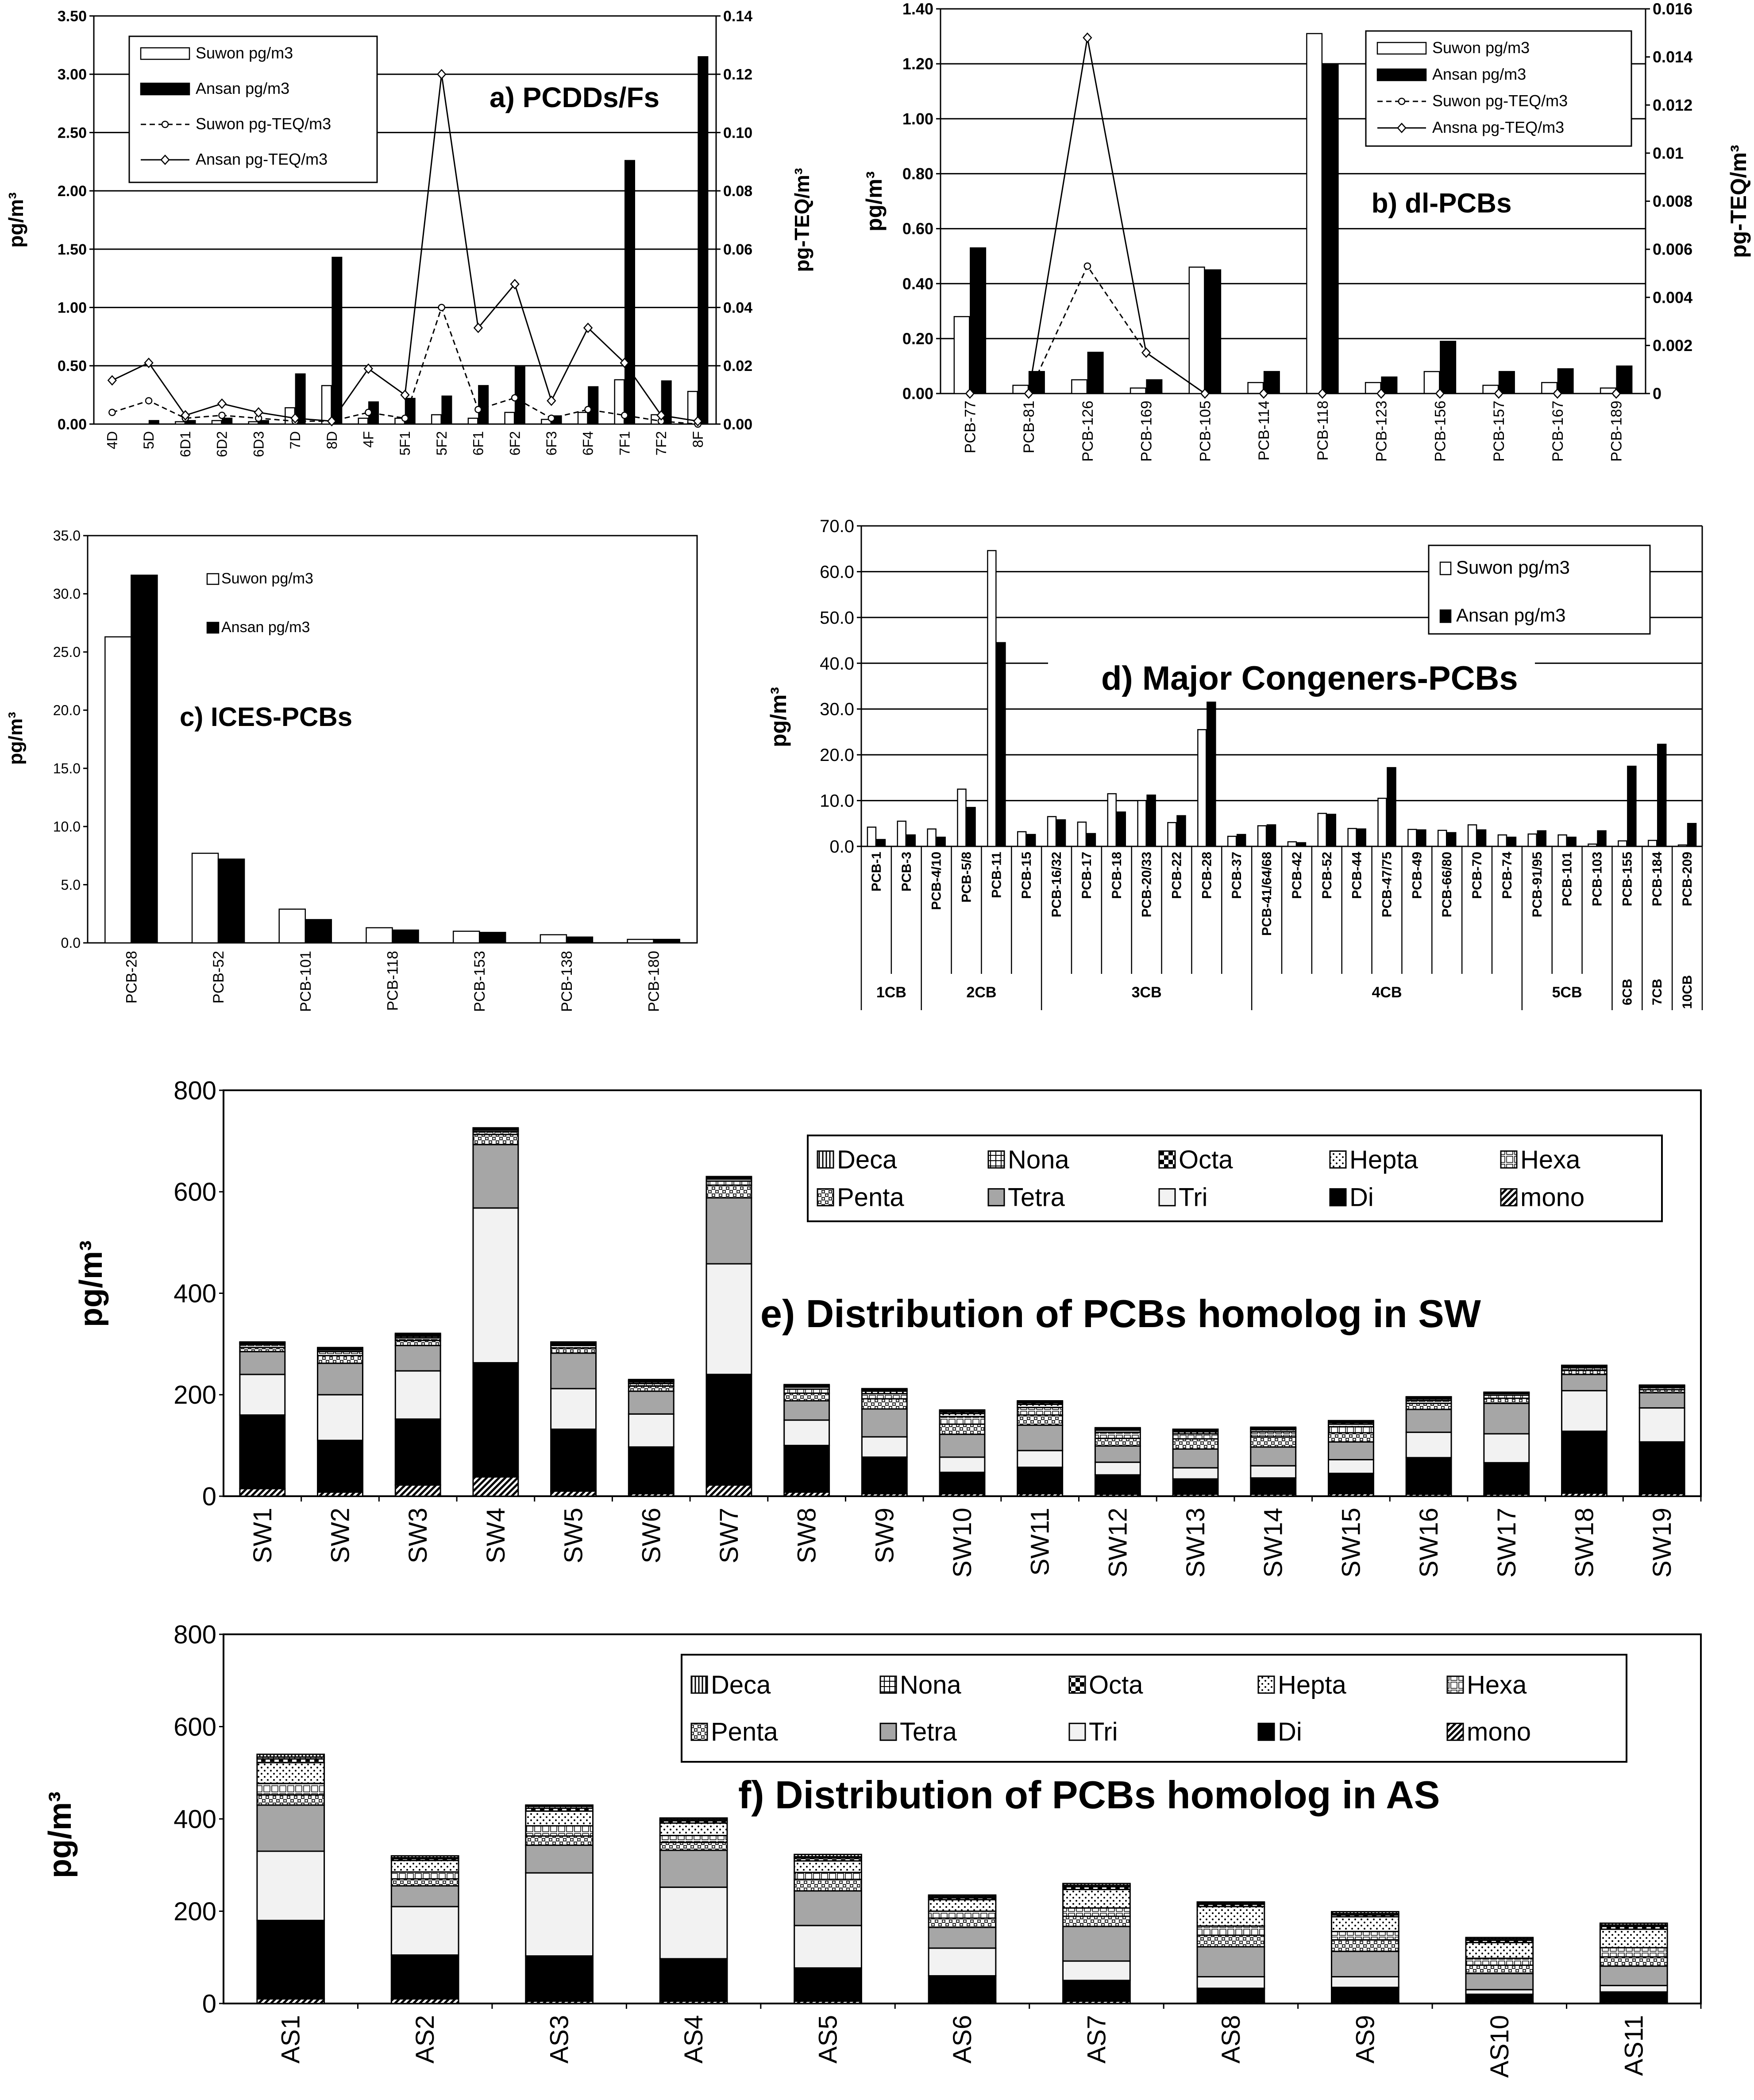 This screenshot has width=1754, height=2100. I want to click on x-tick-label: PCB-169, so click(1146, 432).